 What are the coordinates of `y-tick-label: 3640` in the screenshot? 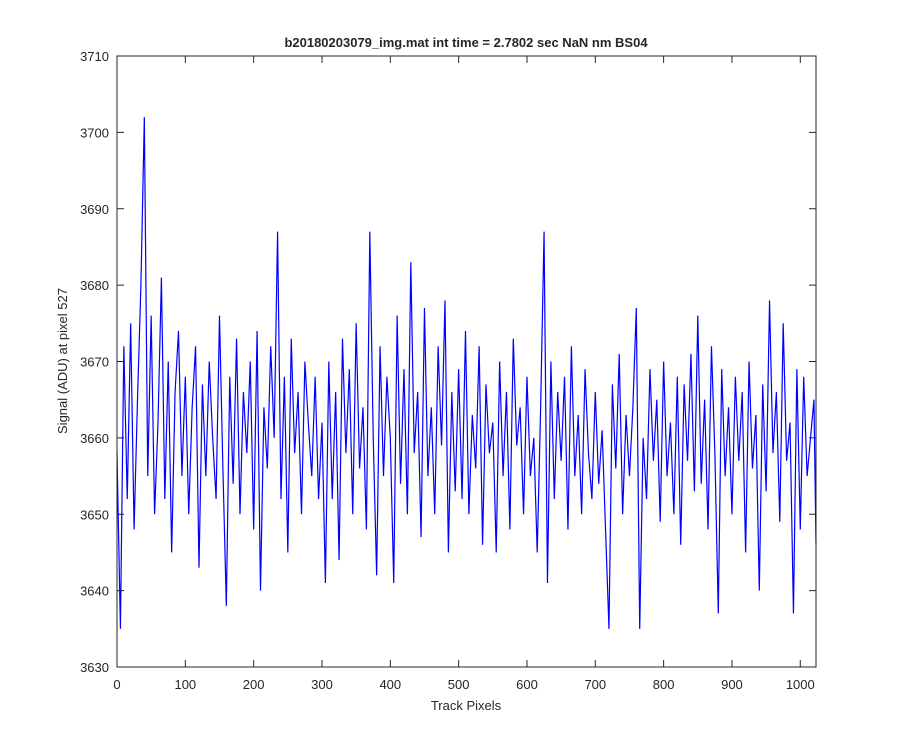 It's located at (94, 591).